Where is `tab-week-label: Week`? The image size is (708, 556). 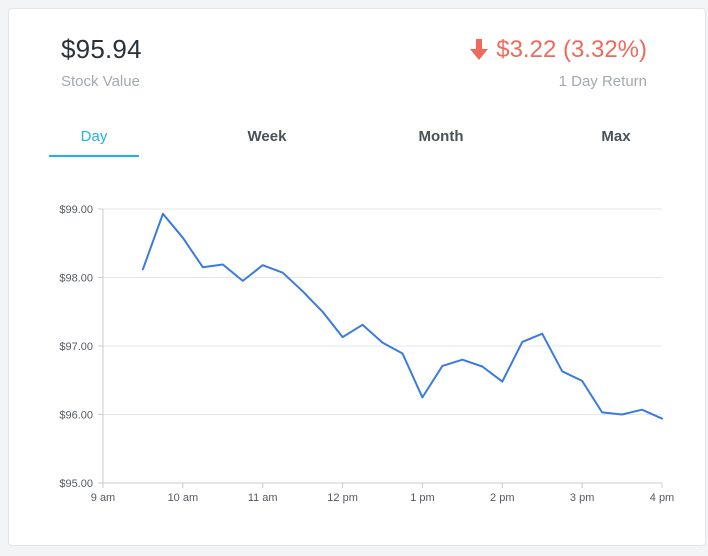 tab-week-label: Week is located at coordinates (267, 136).